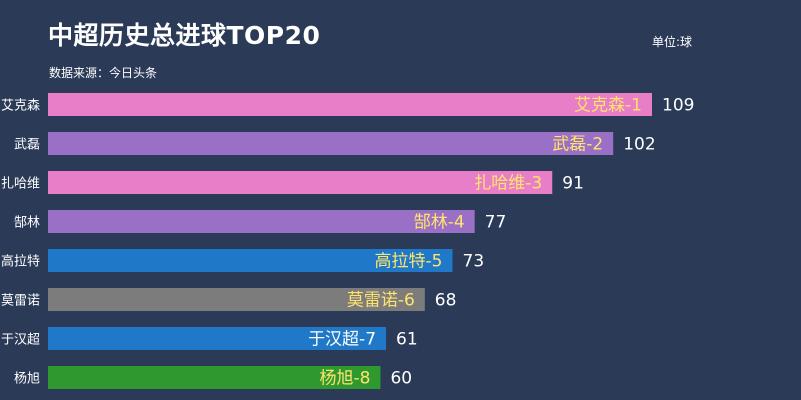  I want to click on bar-label: 艾克森-1, so click(608, 106).